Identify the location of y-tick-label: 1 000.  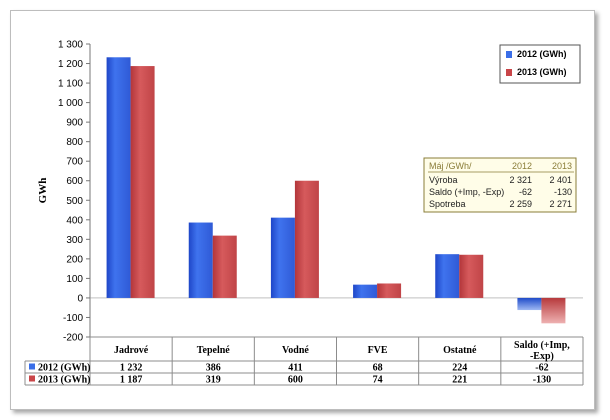
(70, 103).